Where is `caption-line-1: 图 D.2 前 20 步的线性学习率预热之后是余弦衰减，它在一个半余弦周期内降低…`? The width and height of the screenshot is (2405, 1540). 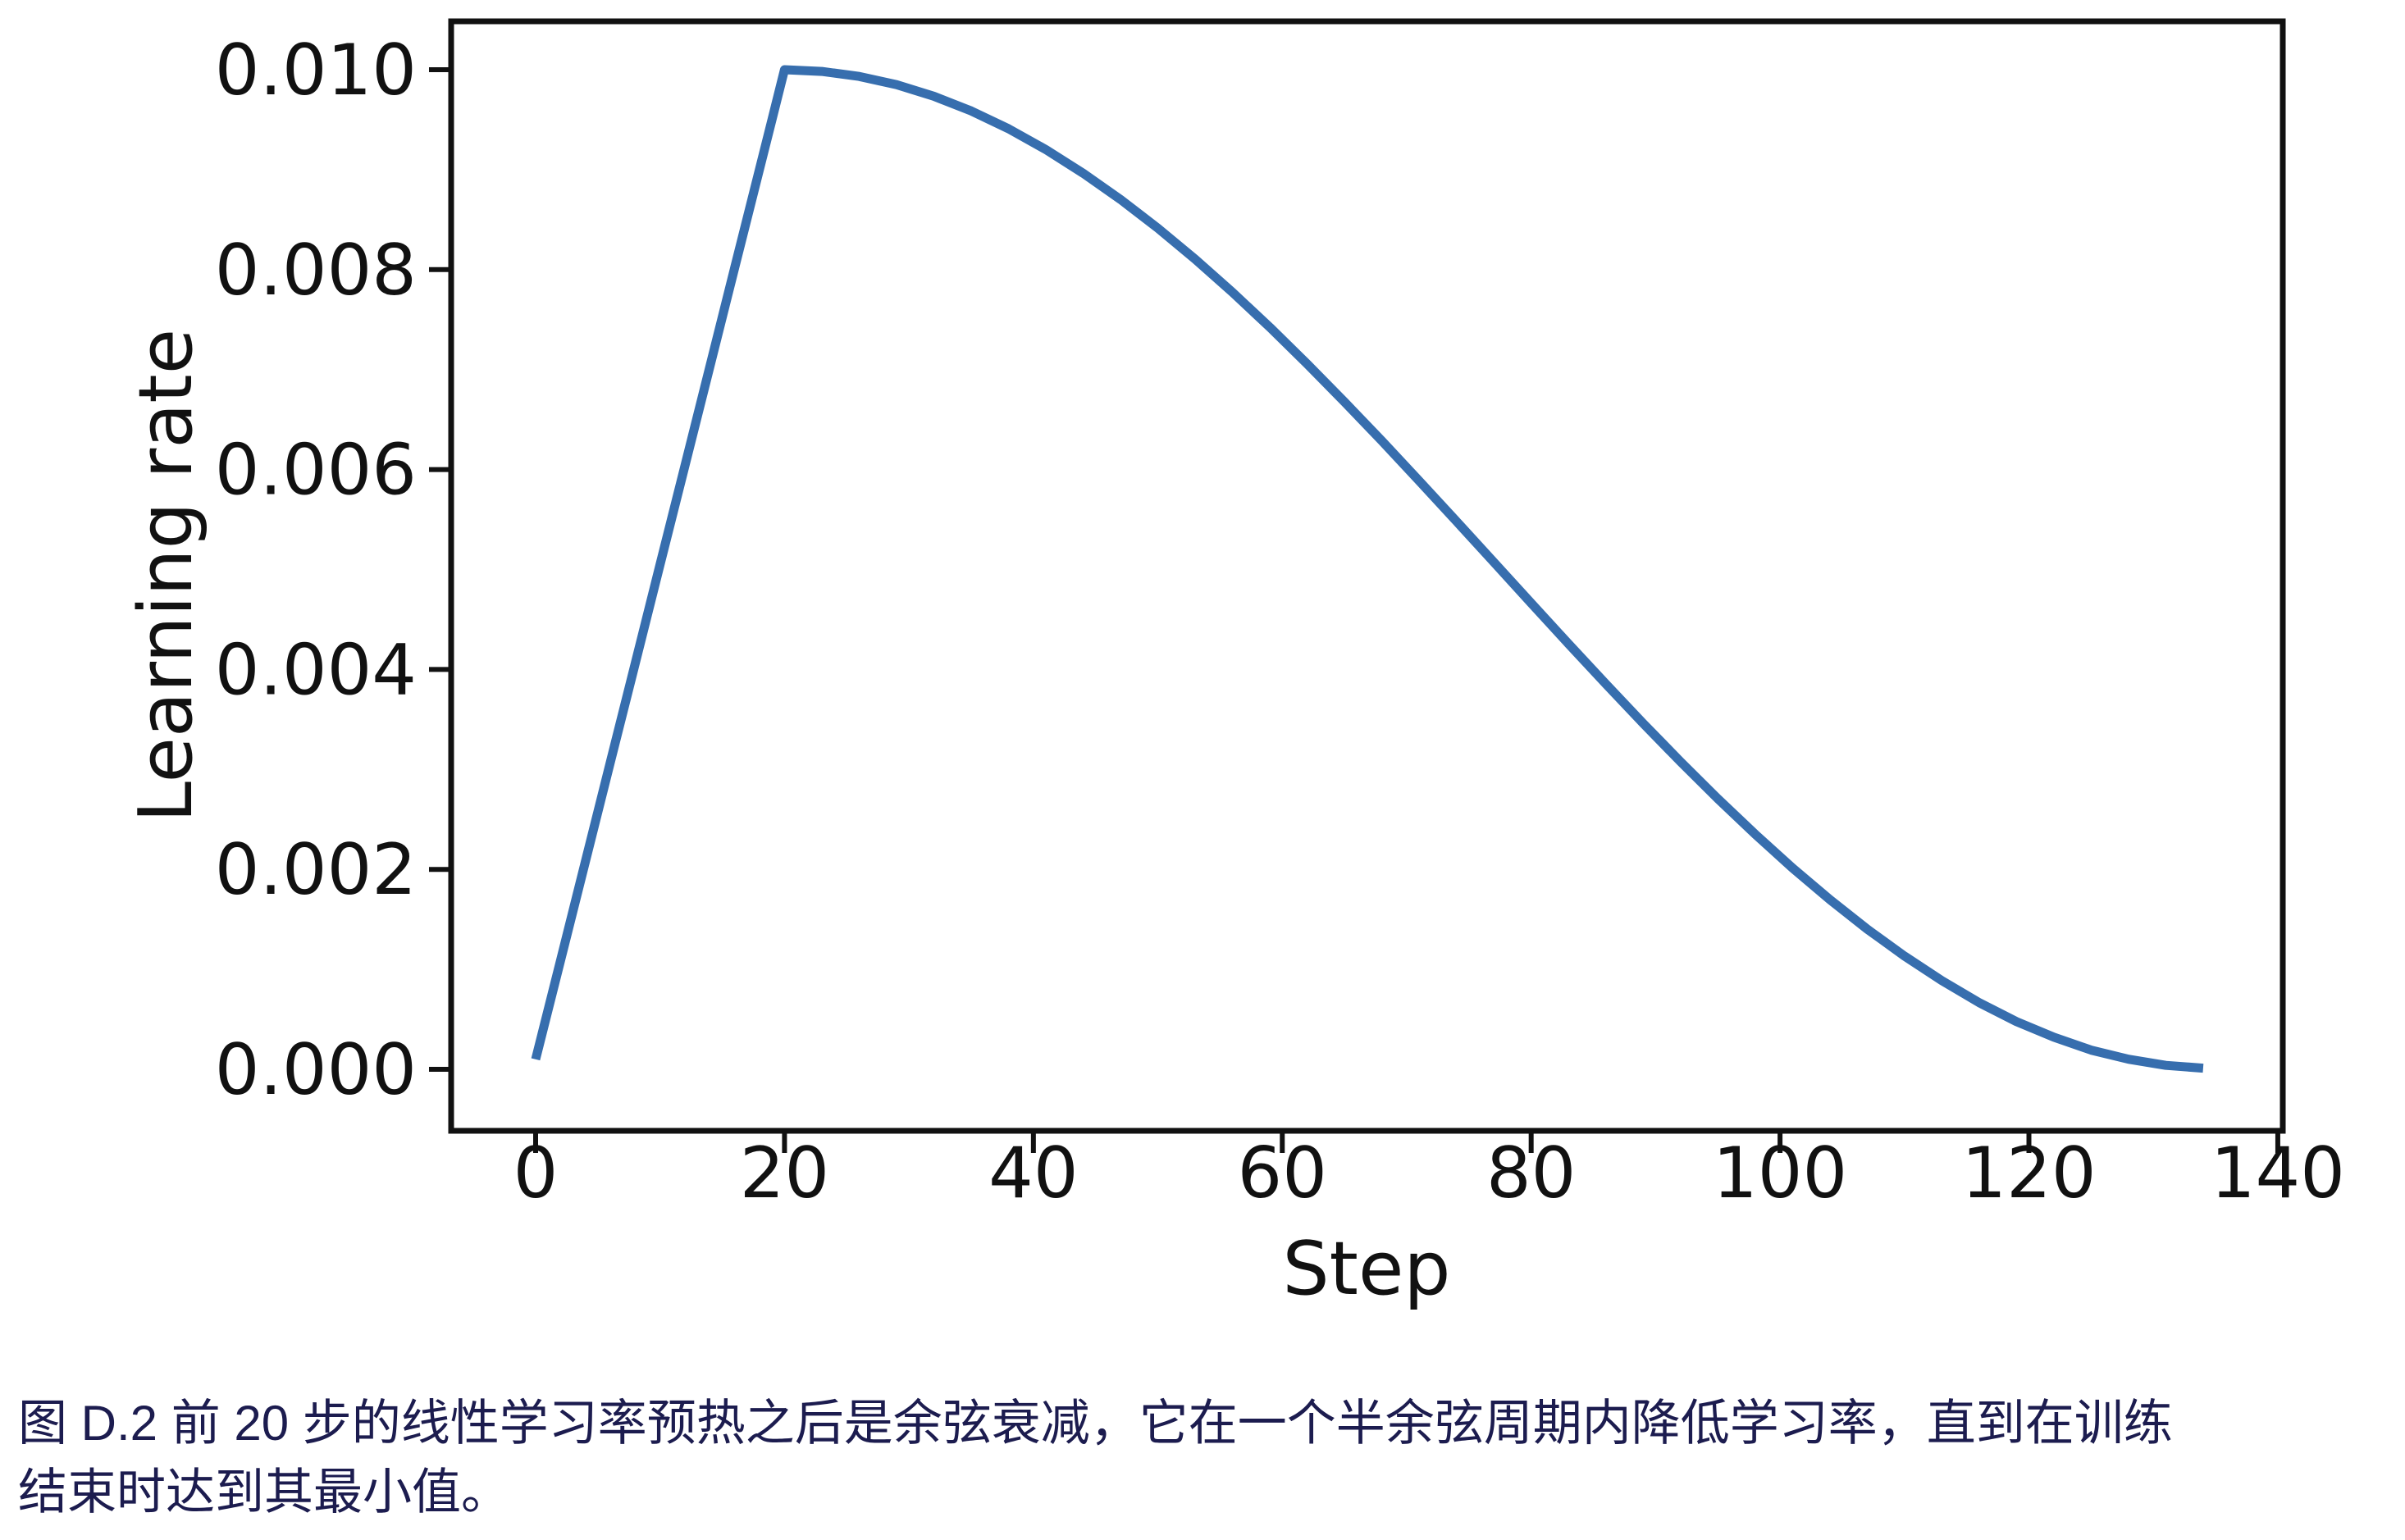 caption-line-1: 图 D.2 前 20 步的线性学习率预热之后是余弦衰减，它在一个半余弦周期内降低… is located at coordinates (1095, 1423).